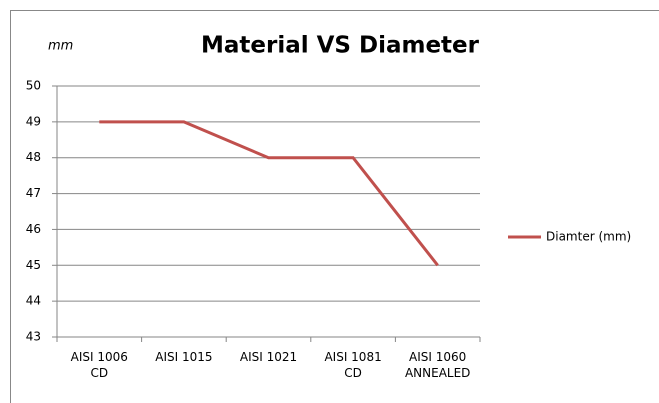 The width and height of the screenshot is (659, 403). What do you see at coordinates (33, 301) in the screenshot?
I see `y-tick-label: 44` at bounding box center [33, 301].